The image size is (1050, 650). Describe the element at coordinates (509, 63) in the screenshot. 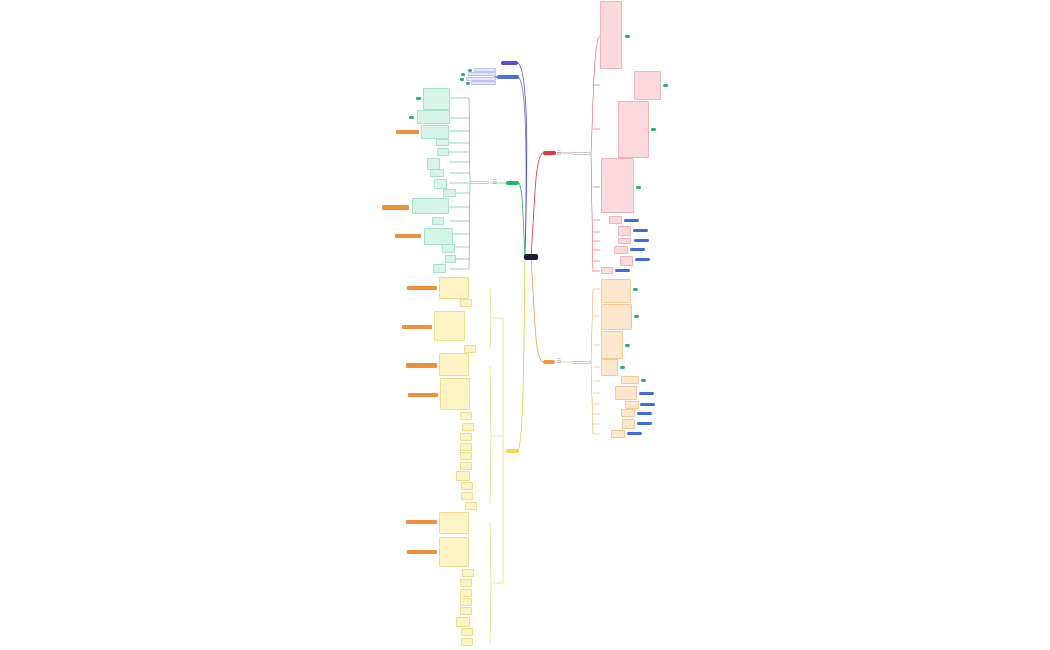

I see `branch-purple-node` at that location.